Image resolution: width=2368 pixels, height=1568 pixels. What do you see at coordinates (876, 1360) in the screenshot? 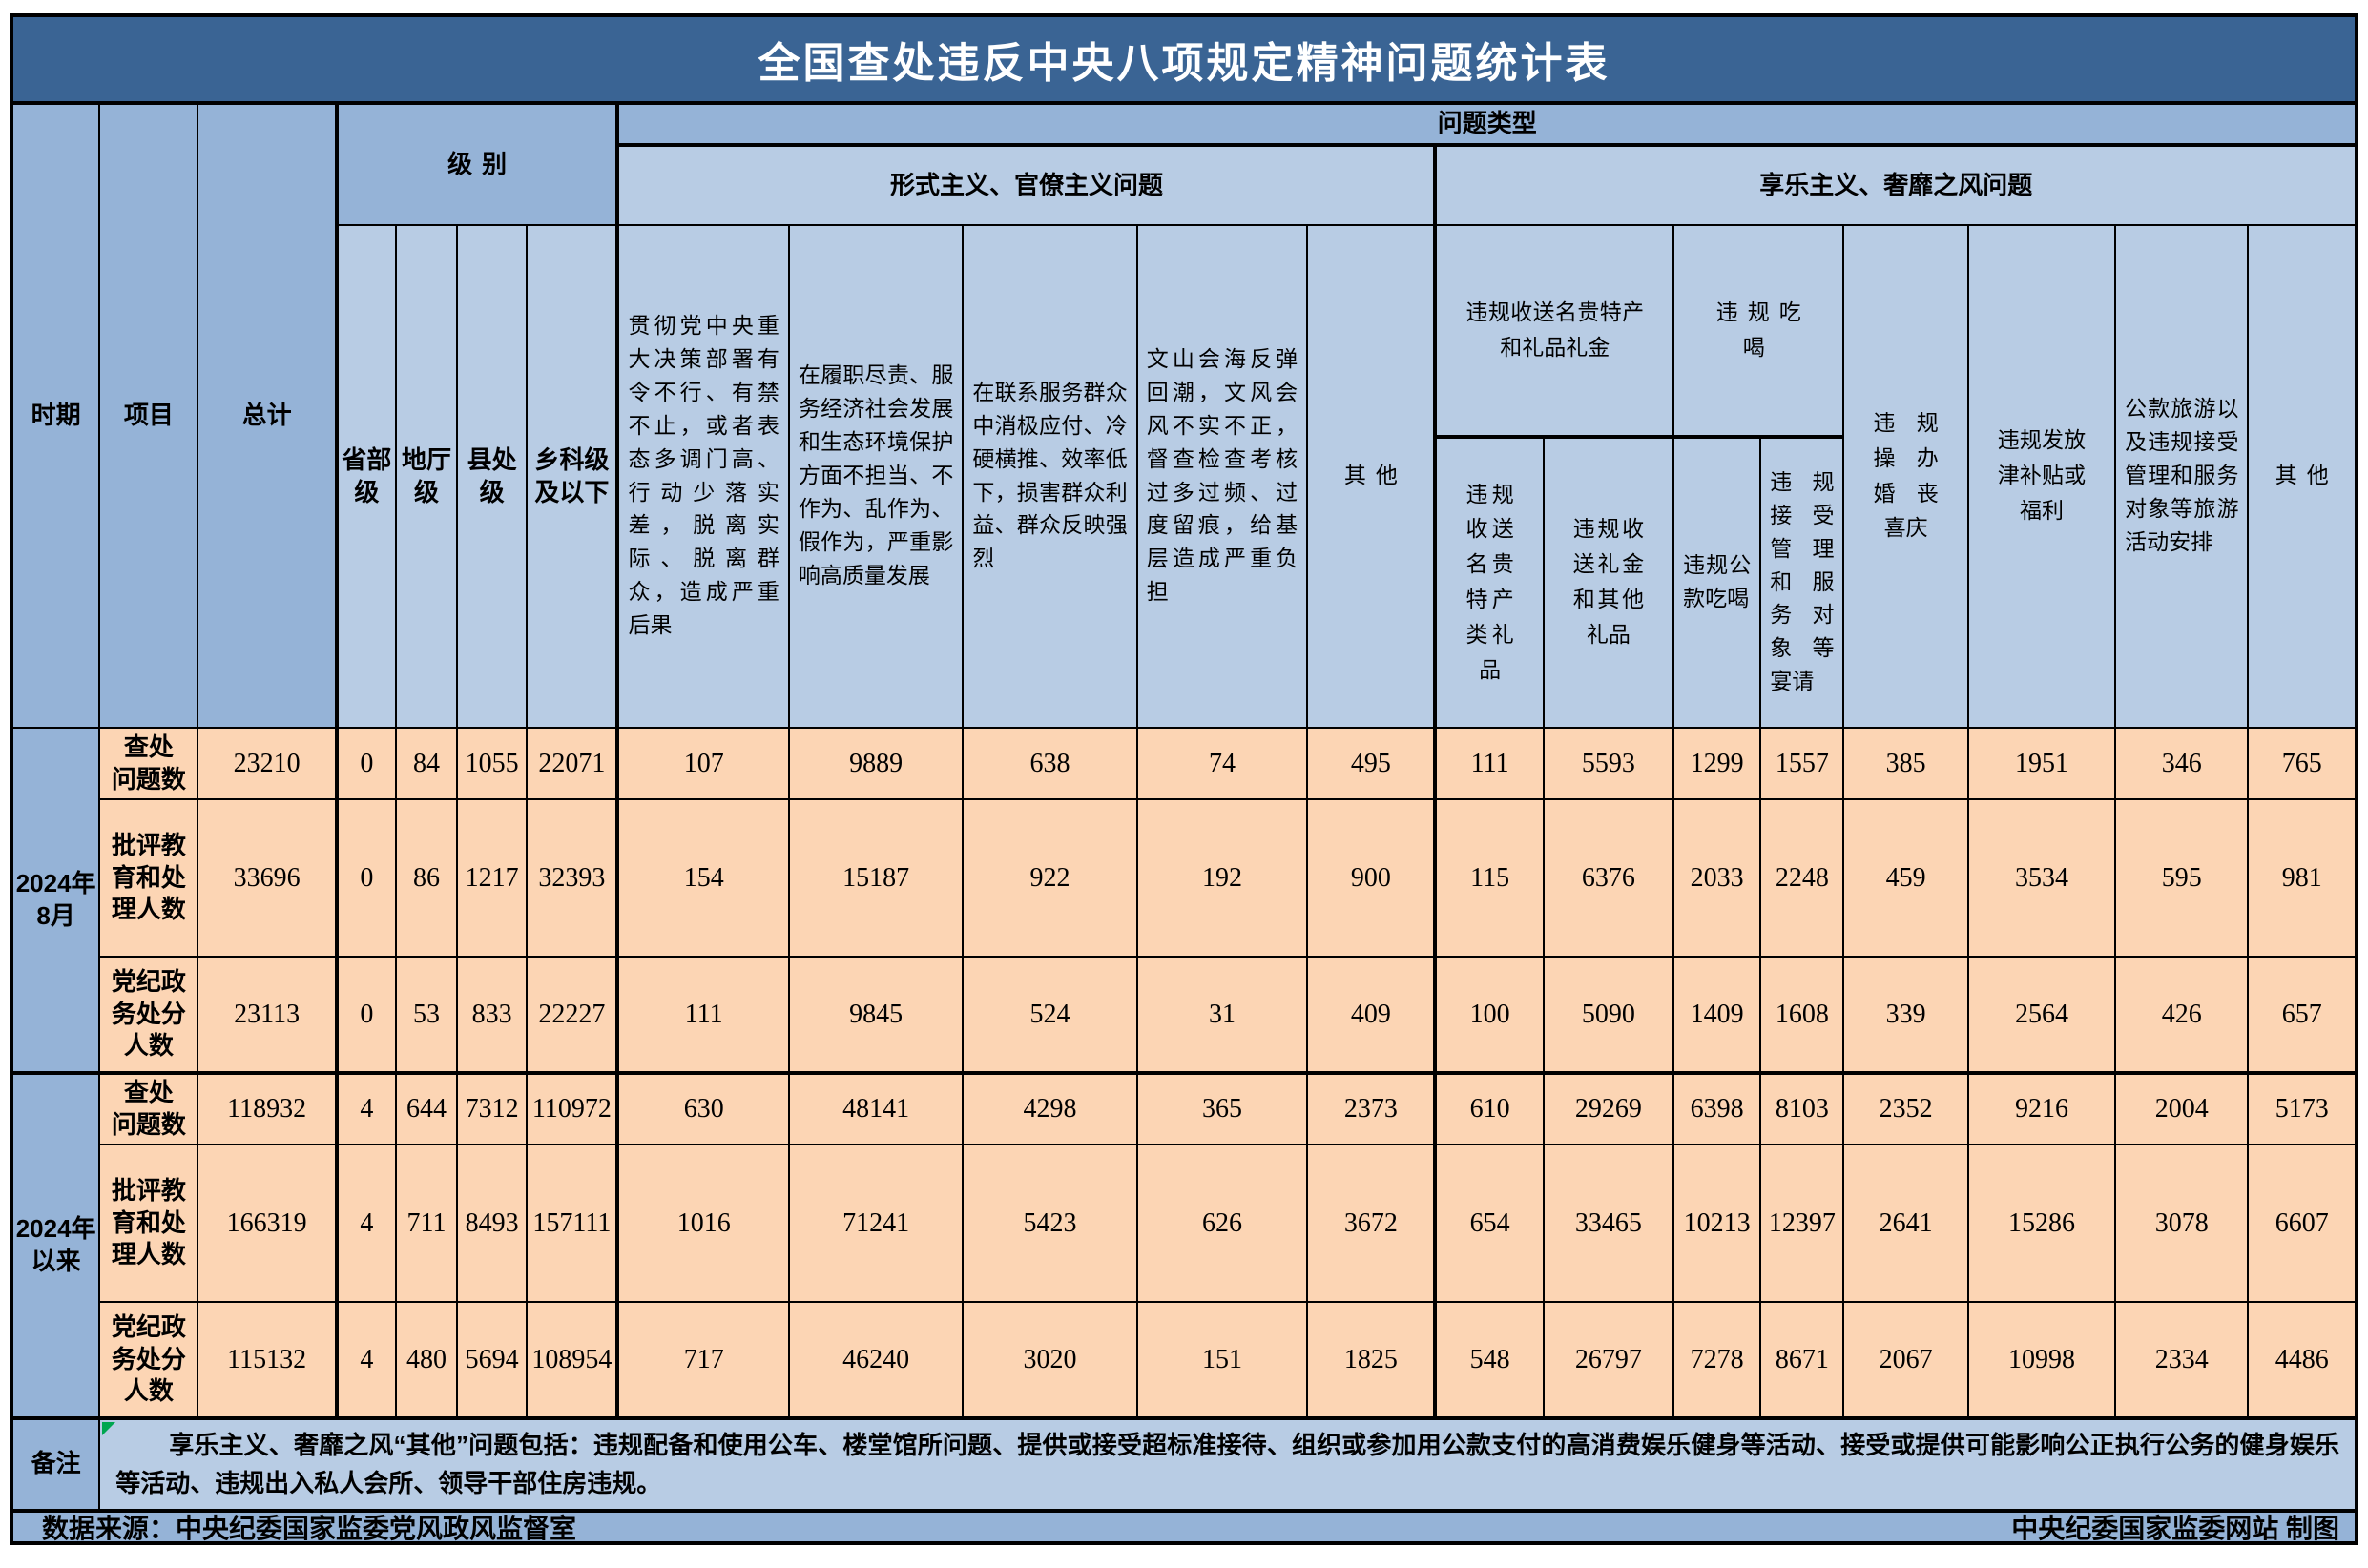
I see `data-cell: 46240` at bounding box center [876, 1360].